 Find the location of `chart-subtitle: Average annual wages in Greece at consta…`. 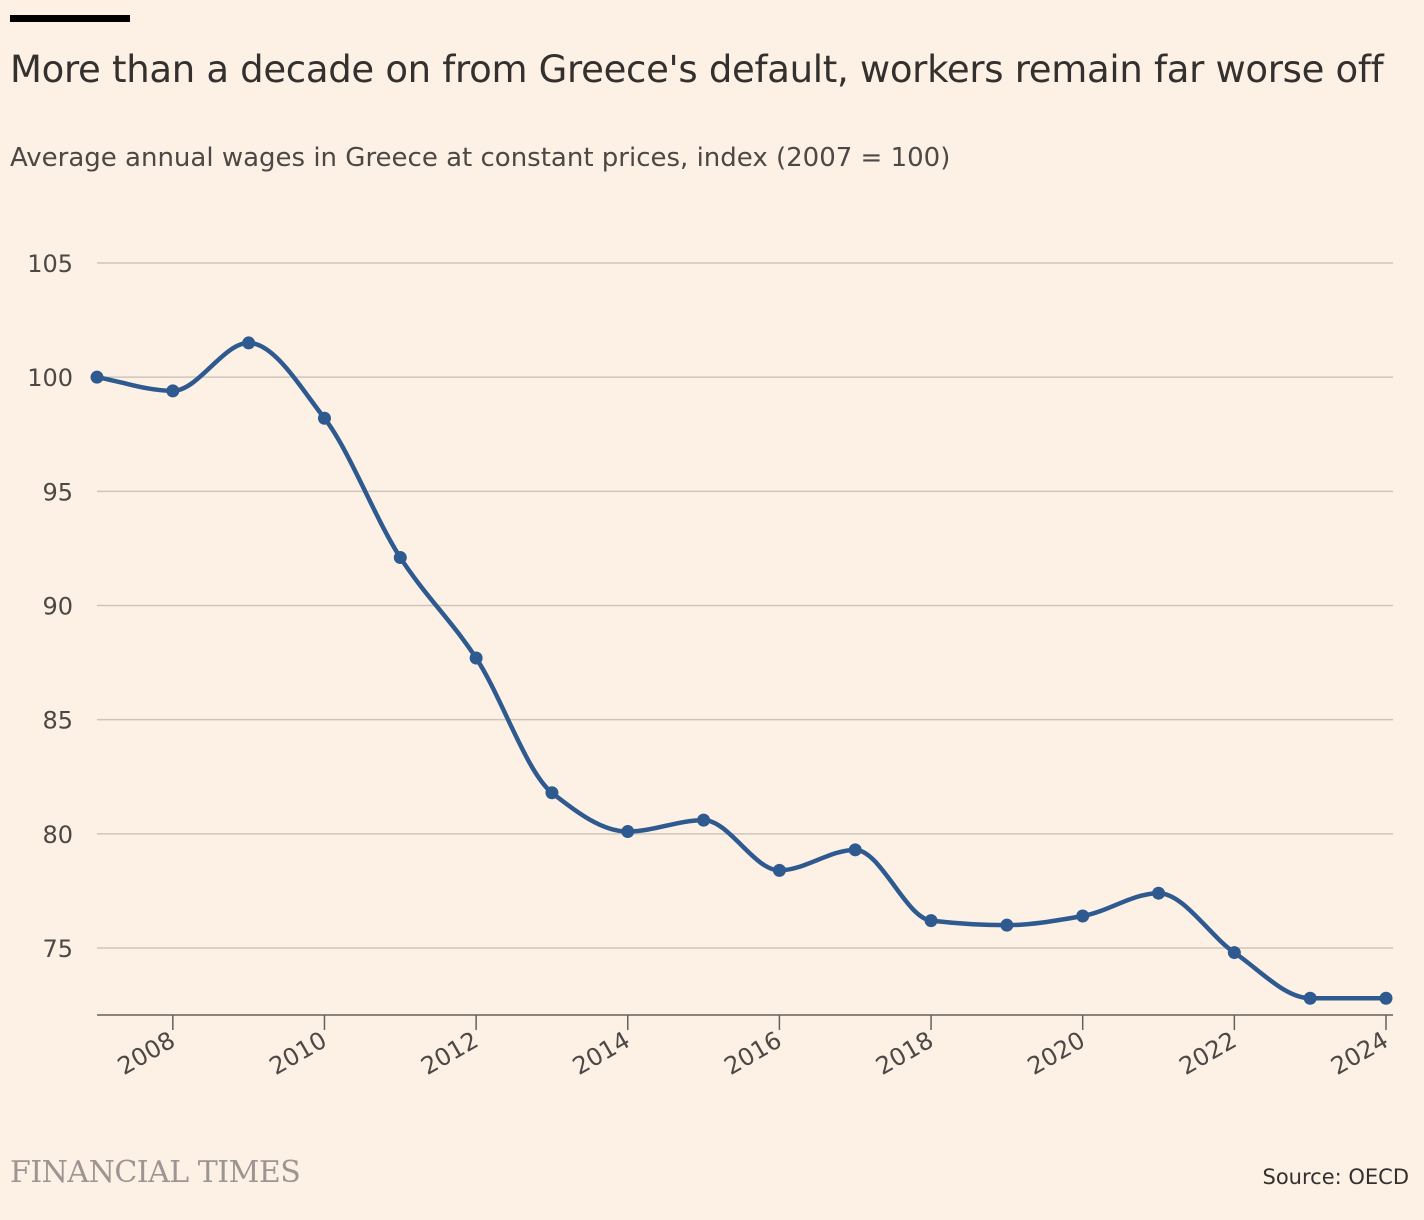

chart-subtitle: Average annual wages in Greece at consta… is located at coordinates (480, 158).